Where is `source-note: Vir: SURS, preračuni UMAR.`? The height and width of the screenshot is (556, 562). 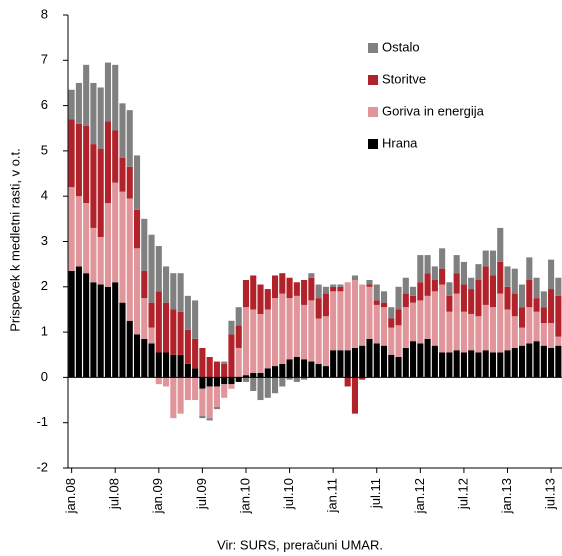
source-note: Vir: SURS, preračuni UMAR. is located at coordinates (300, 544).